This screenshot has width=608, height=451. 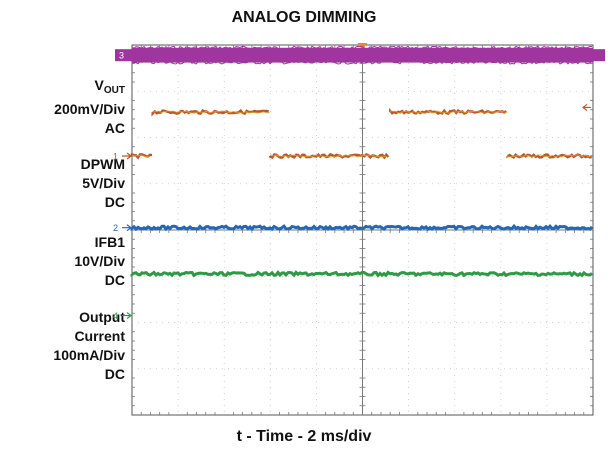 I want to click on vout-scale: 200mV/Div, so click(x=89, y=109).